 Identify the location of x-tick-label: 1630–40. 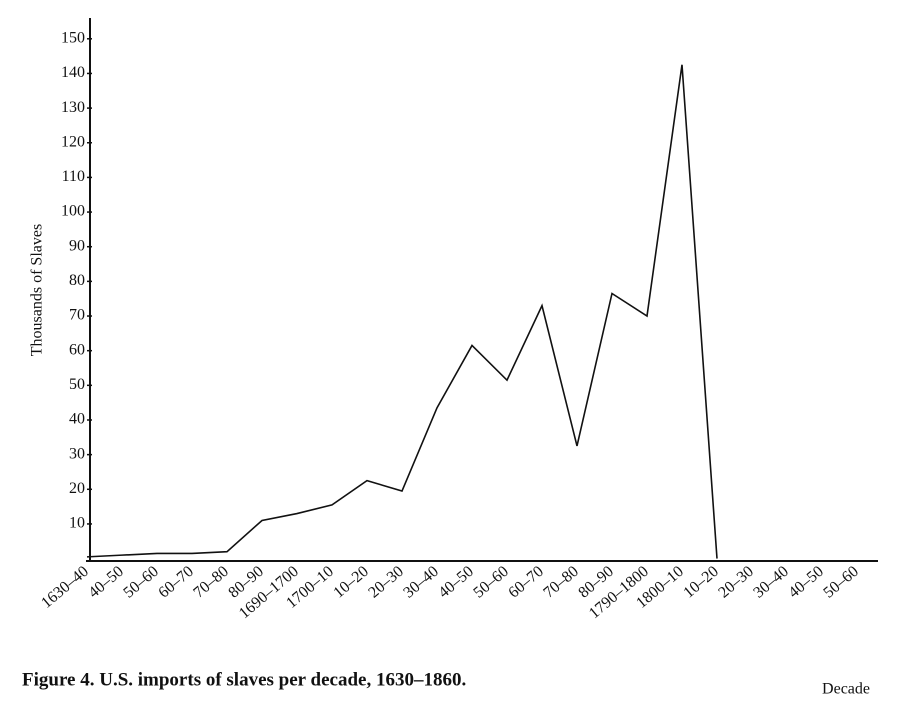
(65, 587).